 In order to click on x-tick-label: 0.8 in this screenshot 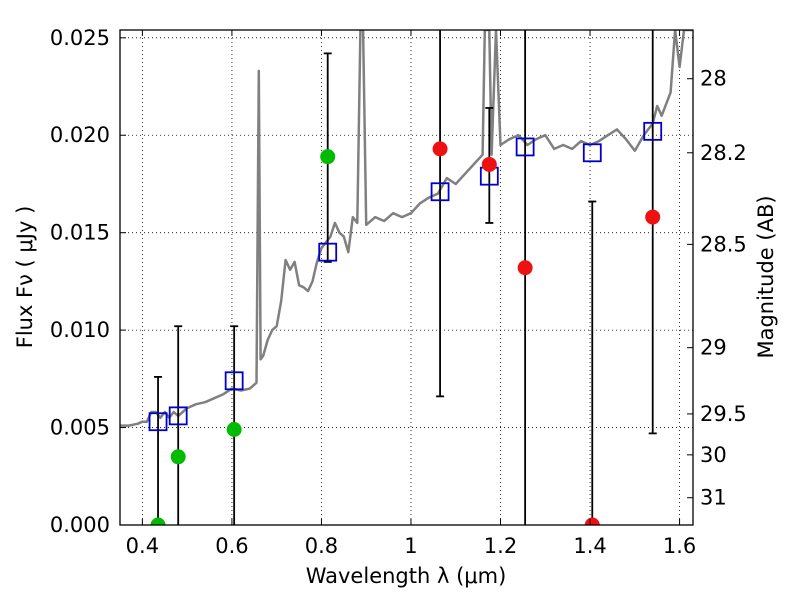, I will do `click(321, 546)`.